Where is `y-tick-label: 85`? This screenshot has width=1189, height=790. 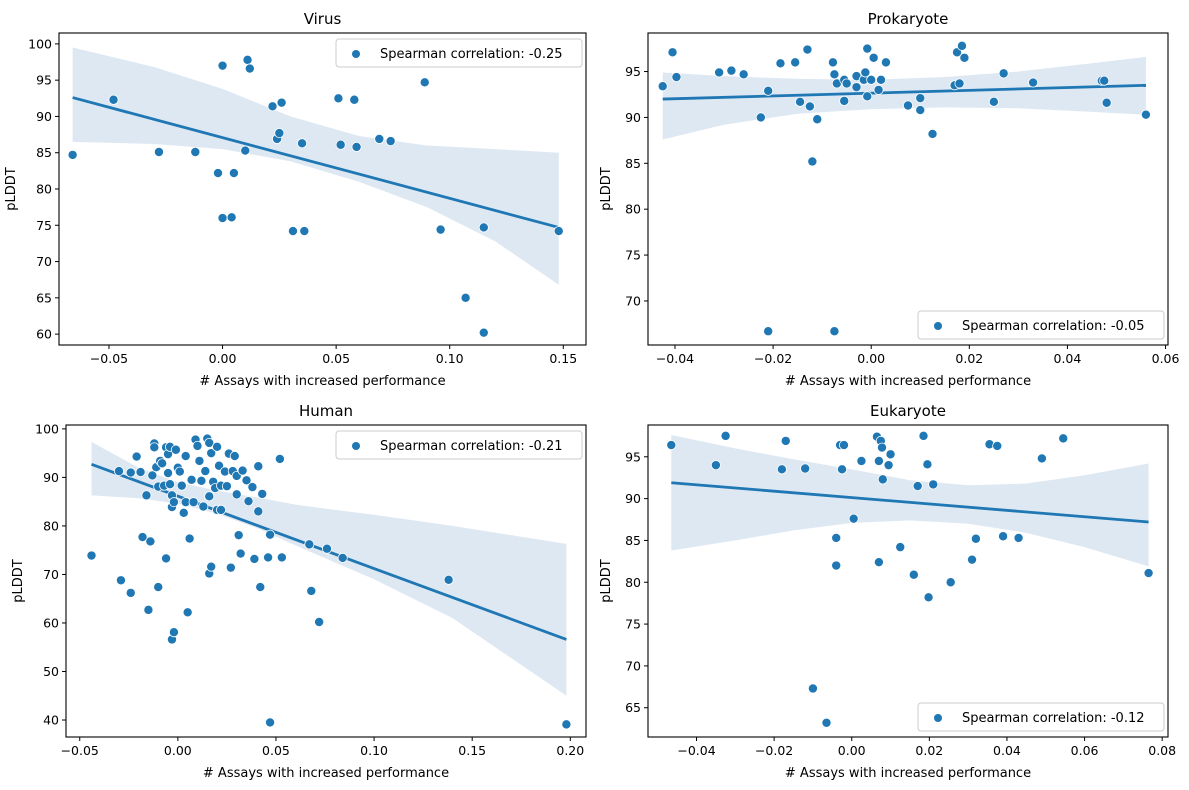
y-tick-label: 85 is located at coordinates (633, 163).